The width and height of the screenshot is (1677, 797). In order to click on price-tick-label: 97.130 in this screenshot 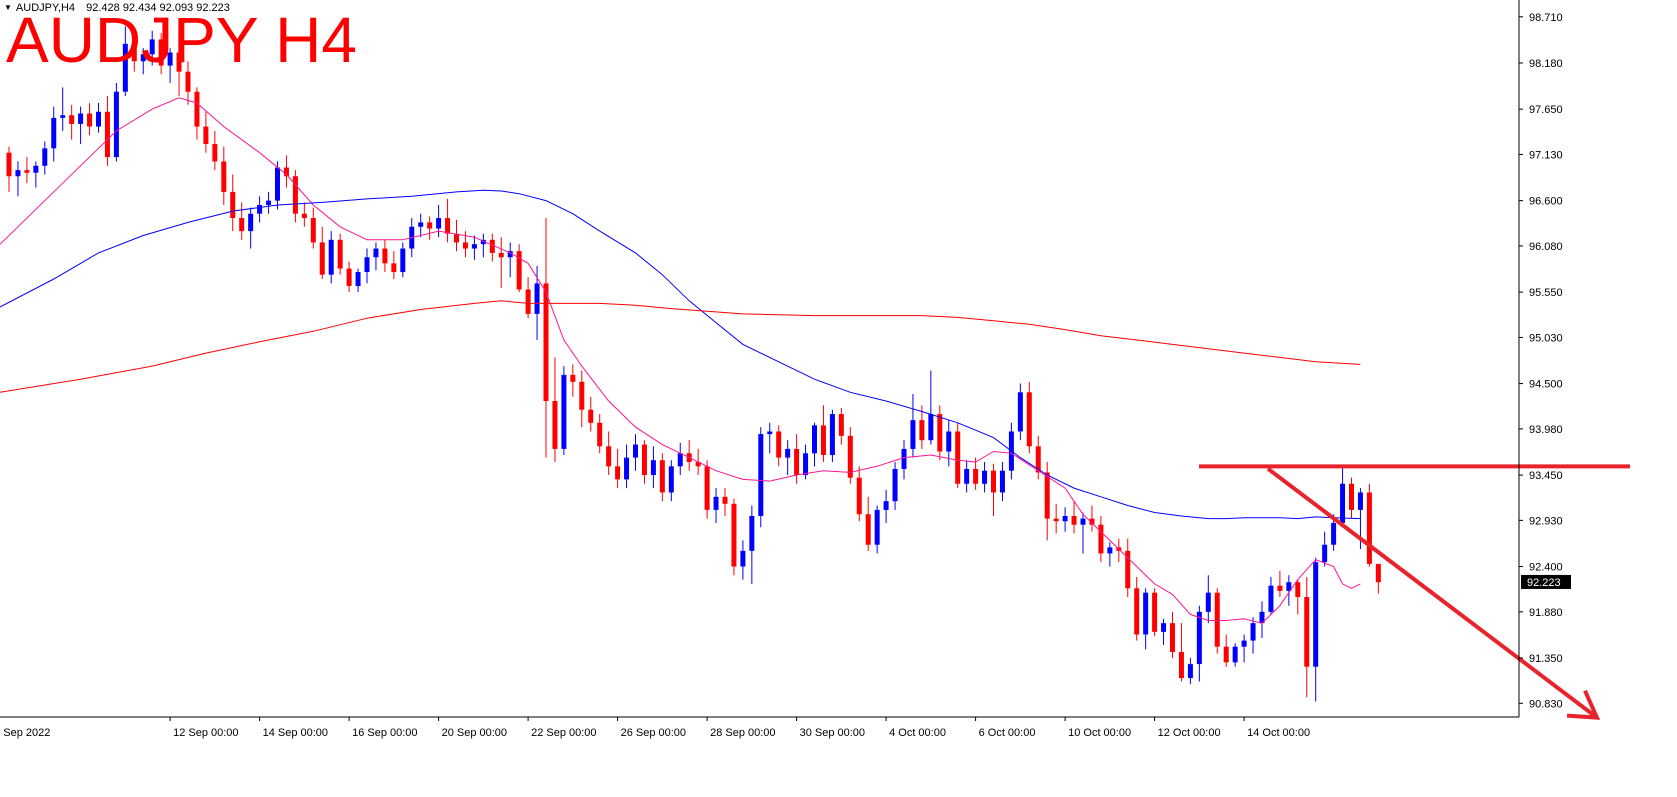, I will do `click(1546, 155)`.